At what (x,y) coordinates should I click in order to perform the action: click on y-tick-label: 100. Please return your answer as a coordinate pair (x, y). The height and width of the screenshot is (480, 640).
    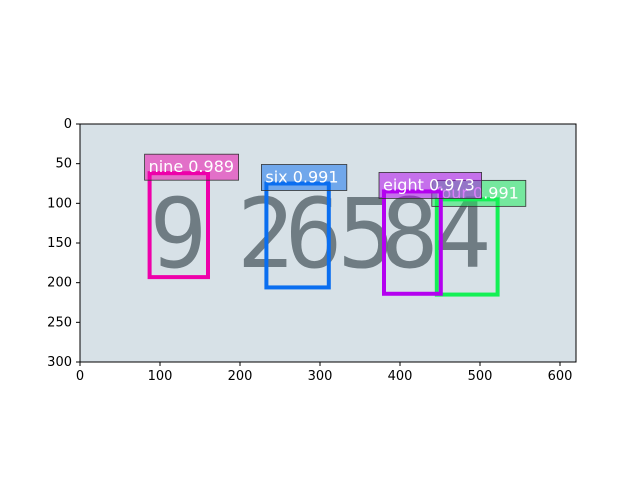
    Looking at the image, I should click on (59, 203).